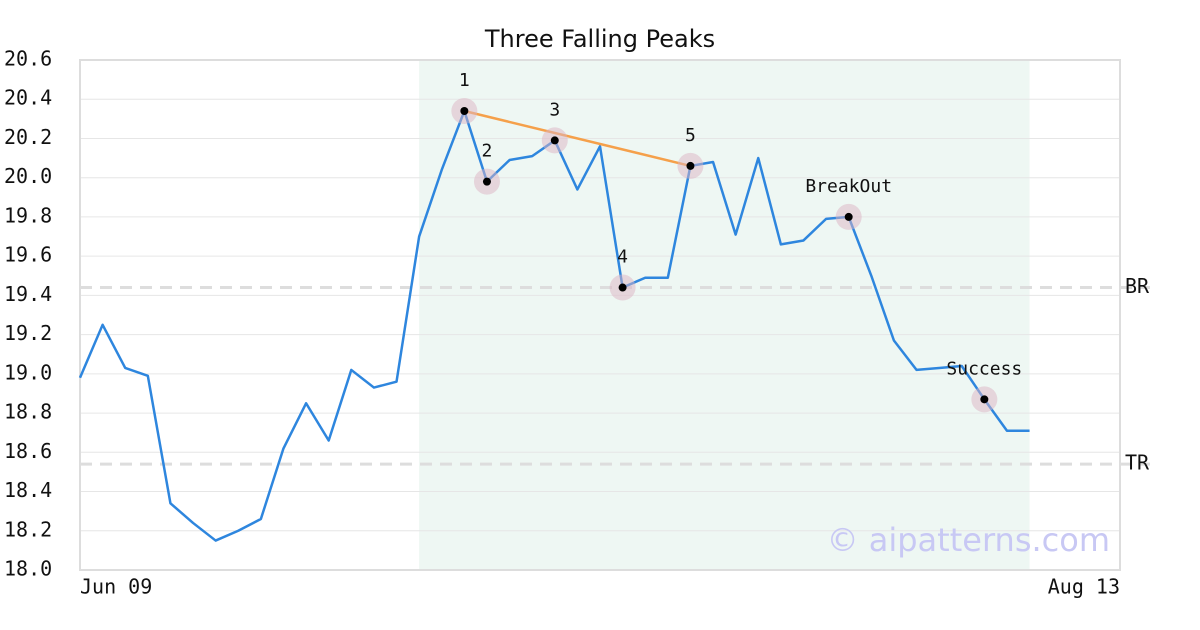  I want to click on point-label: 5, so click(690, 135).